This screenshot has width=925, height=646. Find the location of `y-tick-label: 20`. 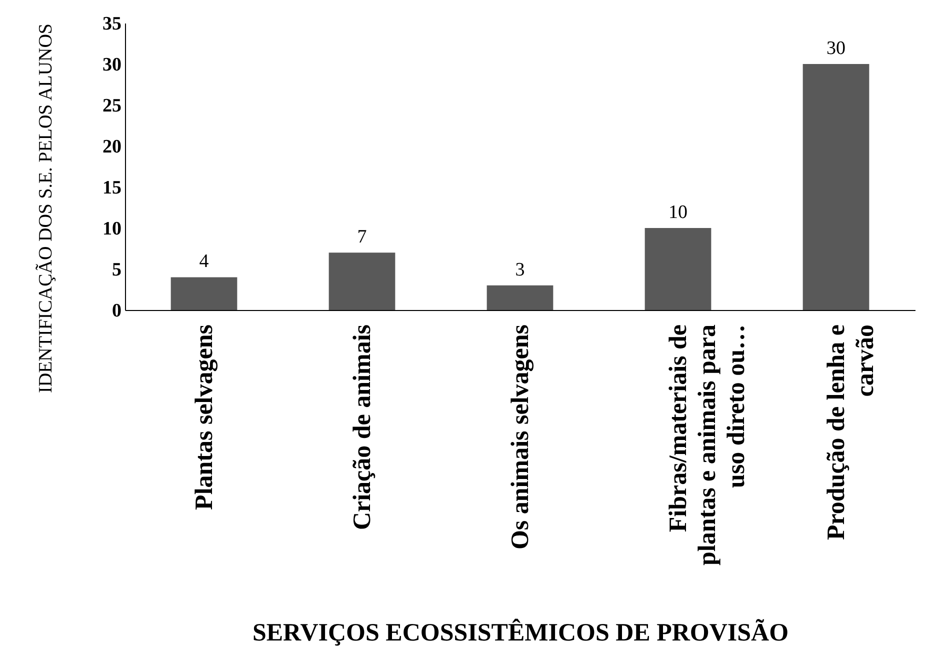

y-tick-label: 20 is located at coordinates (112, 147).